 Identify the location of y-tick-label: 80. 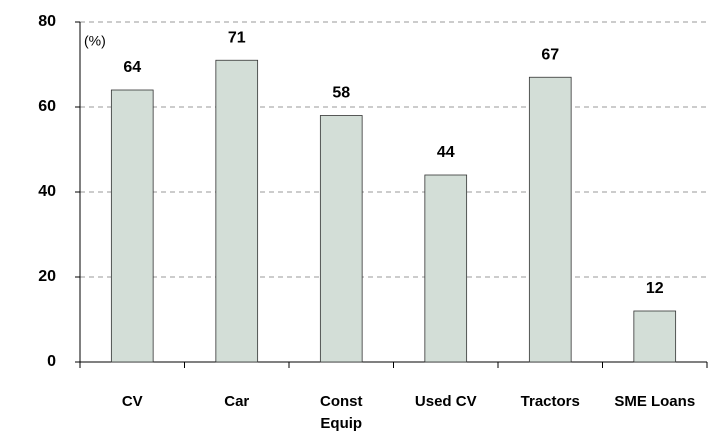
(47, 21).